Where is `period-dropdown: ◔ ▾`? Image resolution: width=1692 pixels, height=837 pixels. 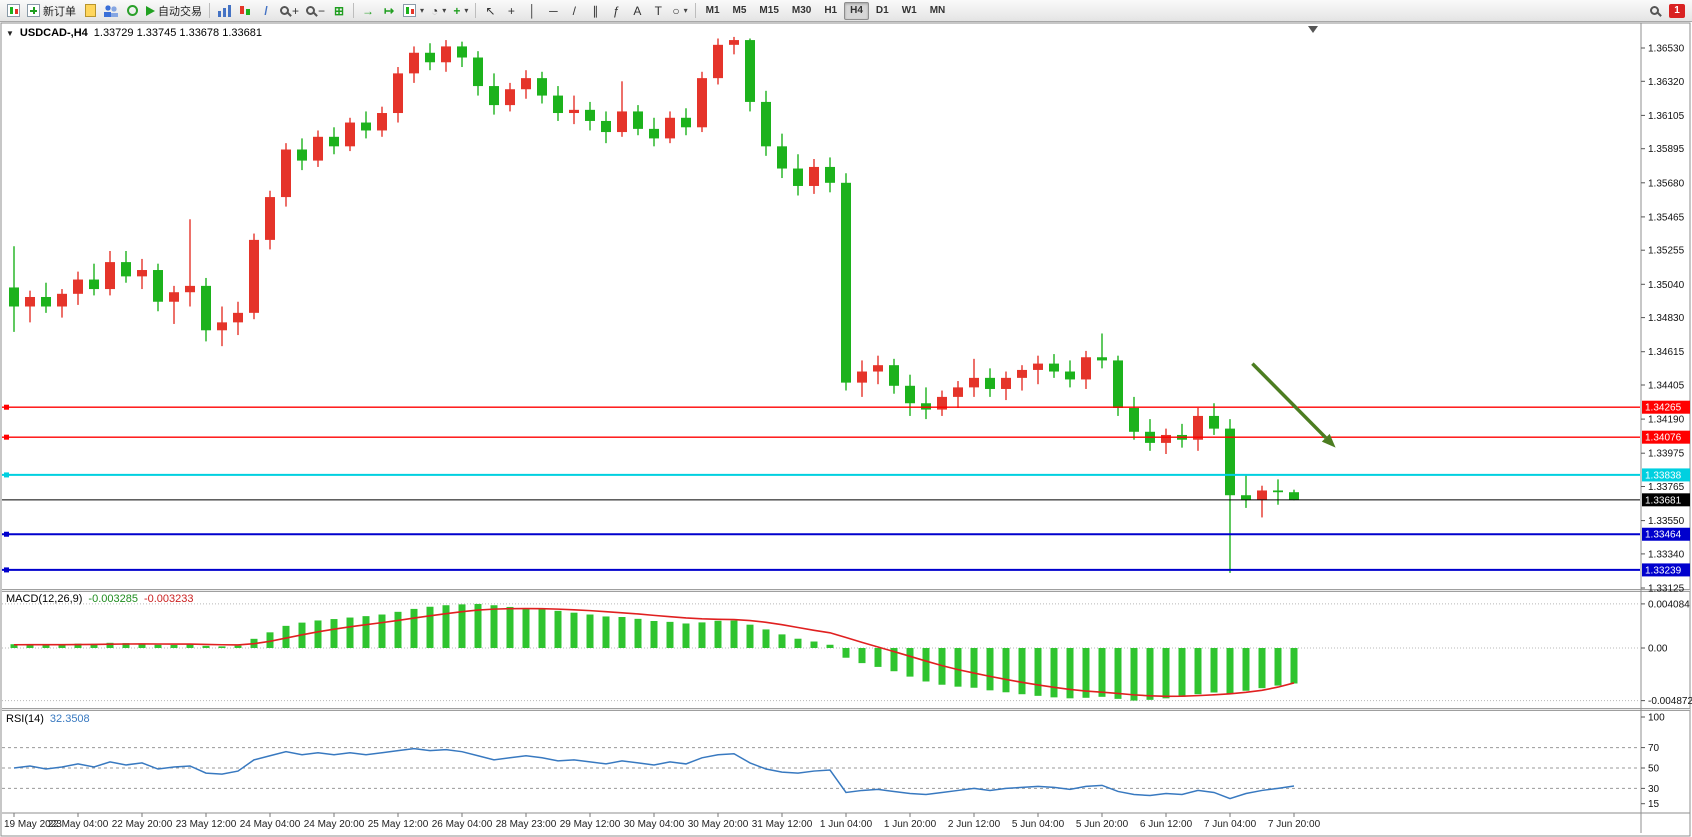
period-dropdown: ◔ ▾ is located at coordinates (438, 11).